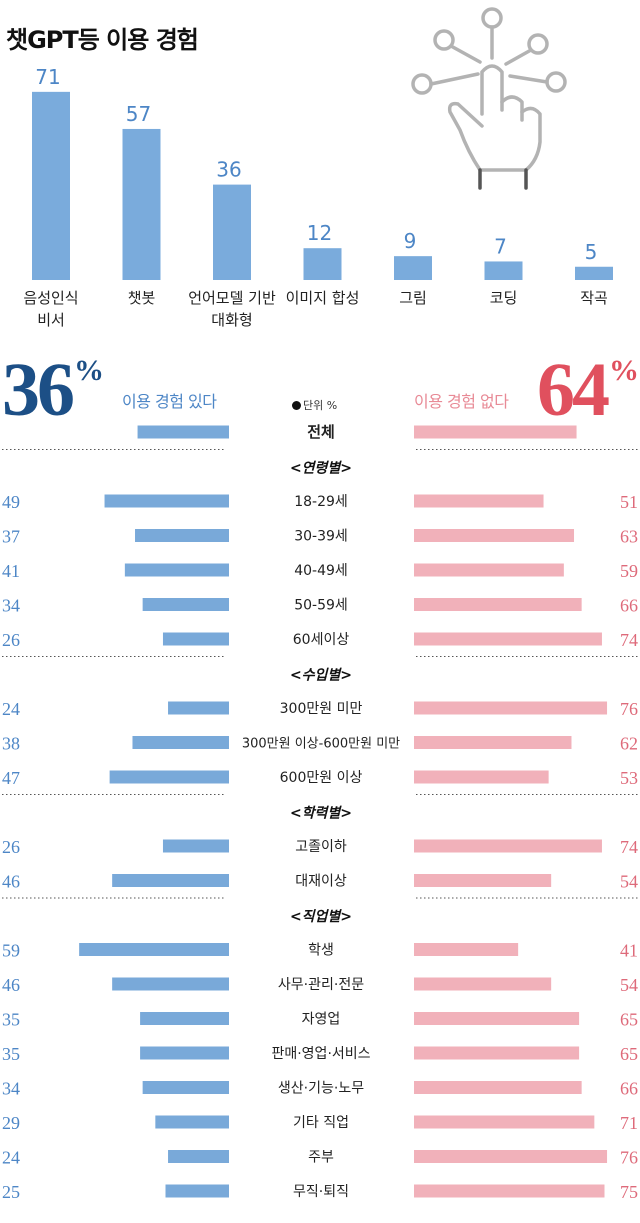 The height and width of the screenshot is (1223, 640). What do you see at coordinates (314, 405) in the screenshot?
I see `unit-label: 단위 %` at bounding box center [314, 405].